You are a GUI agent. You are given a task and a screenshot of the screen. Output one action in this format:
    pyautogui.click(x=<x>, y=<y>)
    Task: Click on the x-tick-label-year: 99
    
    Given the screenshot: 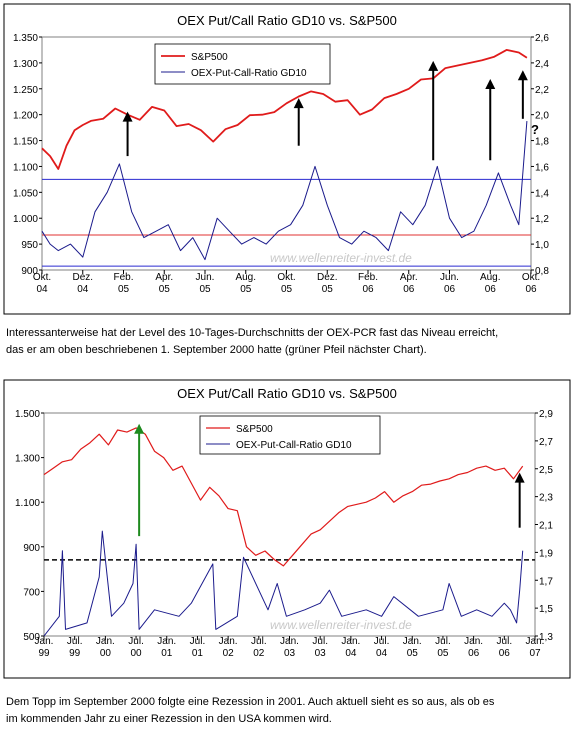 What is the action you would take?
    pyautogui.click(x=75, y=653)
    